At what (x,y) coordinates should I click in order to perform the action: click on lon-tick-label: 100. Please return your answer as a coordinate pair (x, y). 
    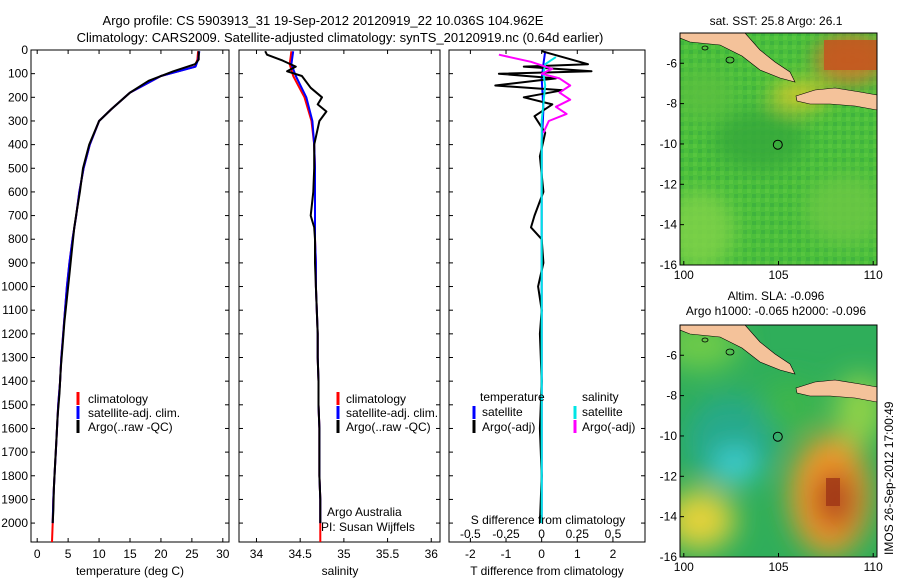
    Looking at the image, I should click on (684, 567).